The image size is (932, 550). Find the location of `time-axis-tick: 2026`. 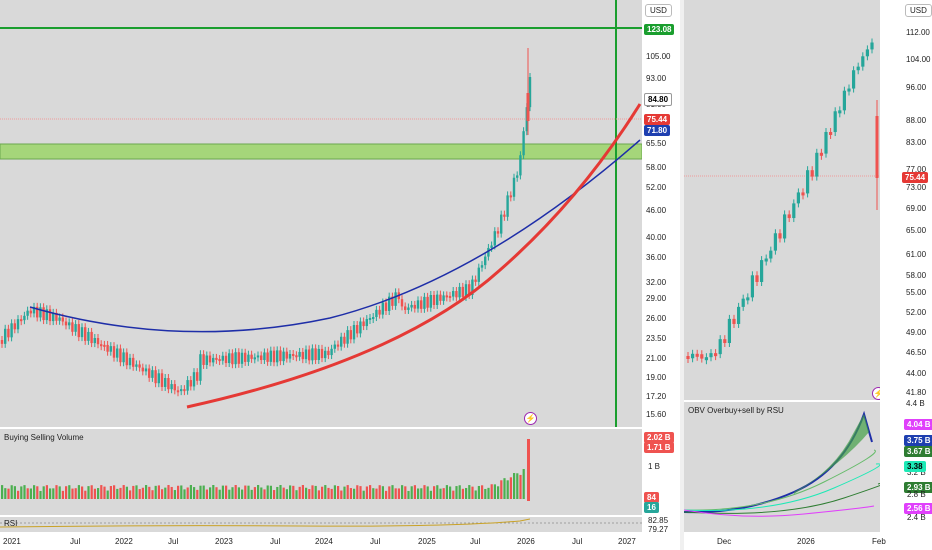

time-axis-tick: 2026 is located at coordinates (526, 541).